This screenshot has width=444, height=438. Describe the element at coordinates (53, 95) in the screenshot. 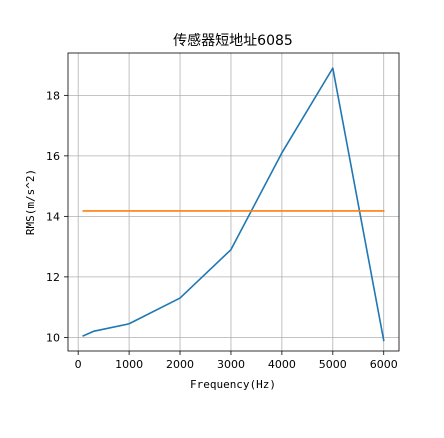

I see `y-tick-label: 18` at that location.